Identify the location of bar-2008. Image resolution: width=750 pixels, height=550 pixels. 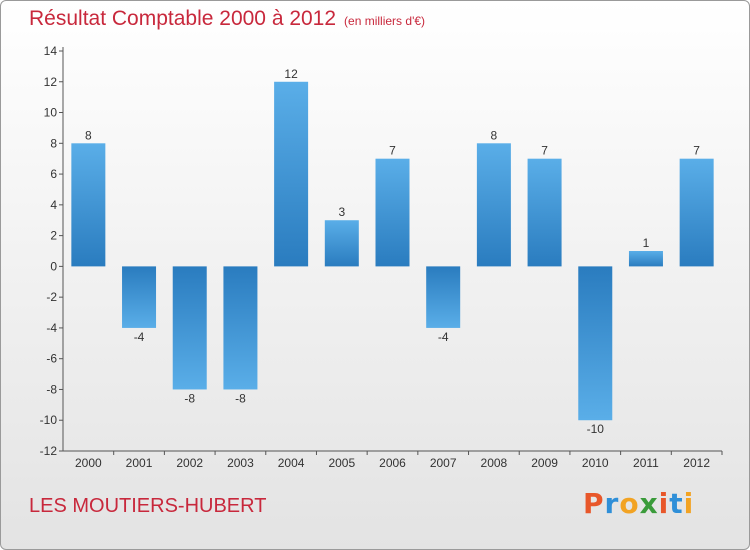
(493, 205).